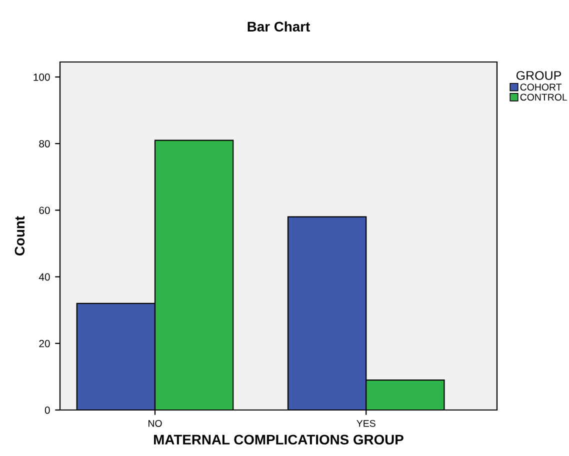  I want to click on legend-label: COHORT, so click(541, 87).